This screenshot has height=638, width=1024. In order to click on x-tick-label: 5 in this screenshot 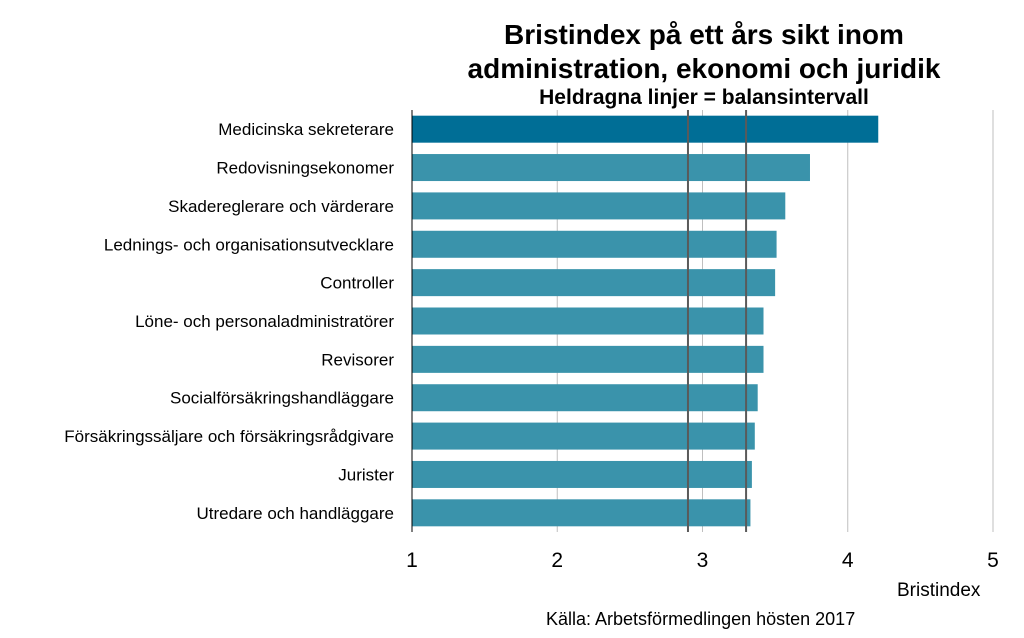, I will do `click(993, 560)`.